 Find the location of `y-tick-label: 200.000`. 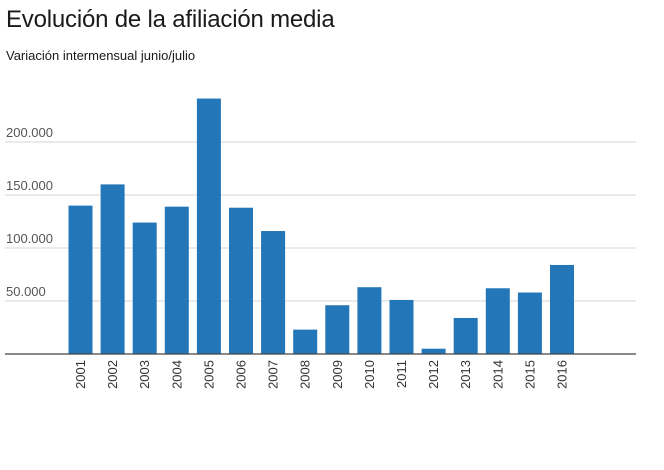

y-tick-label: 200.000 is located at coordinates (29, 132).